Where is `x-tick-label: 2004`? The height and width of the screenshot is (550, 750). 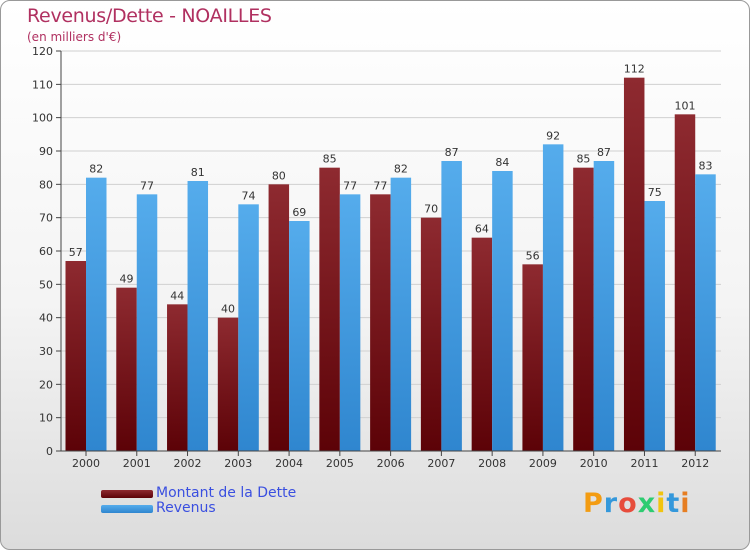 x-tick-label: 2004 is located at coordinates (289, 463).